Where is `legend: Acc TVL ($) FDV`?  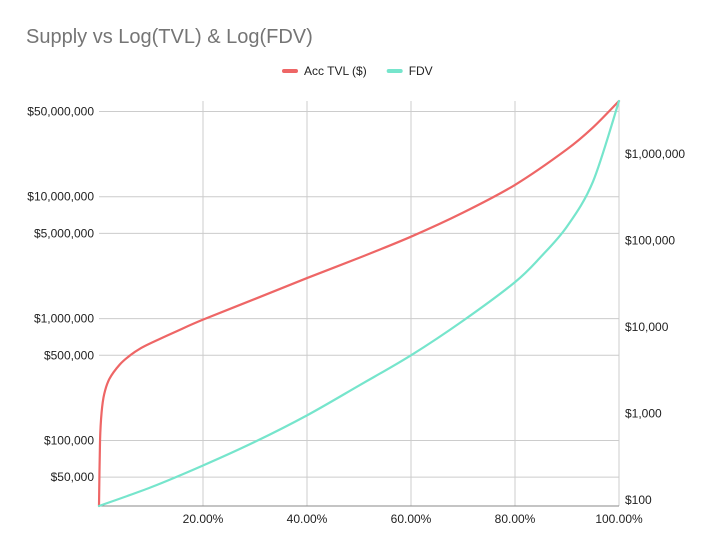 legend: Acc TVL ($) FDV is located at coordinates (357, 71).